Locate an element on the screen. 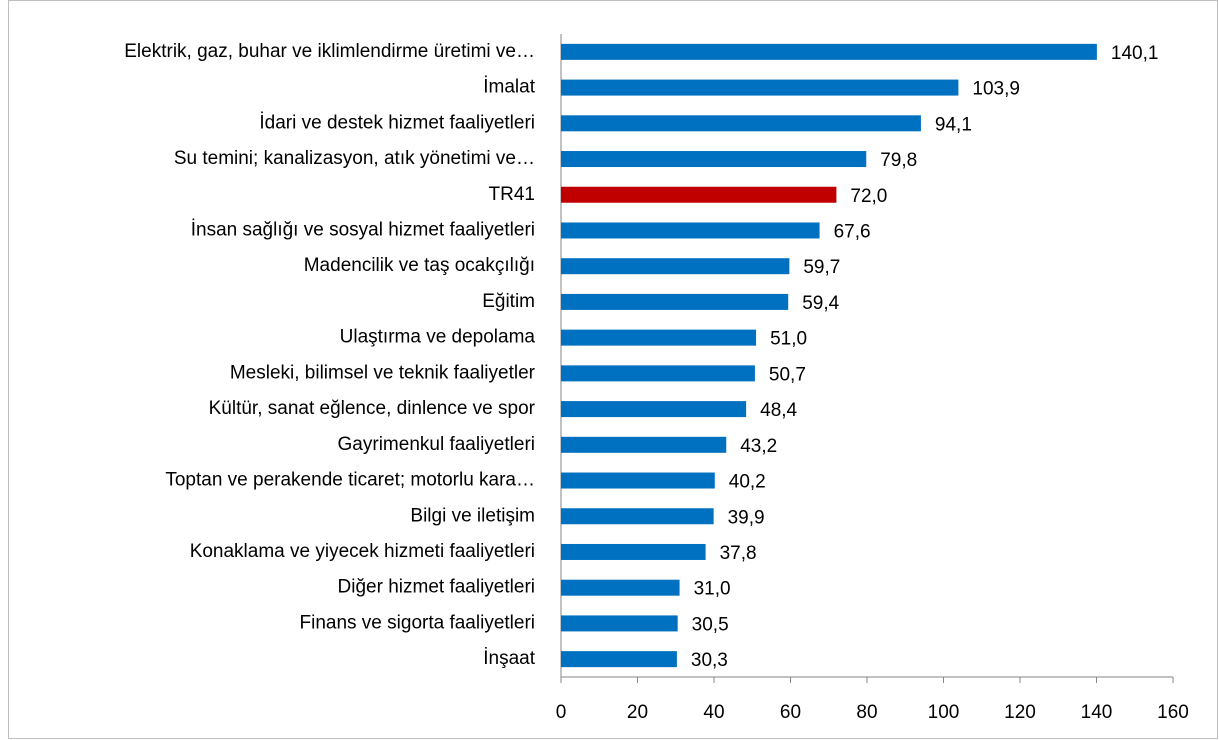 The width and height of the screenshot is (1219, 740). x-tick-label: 140 is located at coordinates (1097, 712).